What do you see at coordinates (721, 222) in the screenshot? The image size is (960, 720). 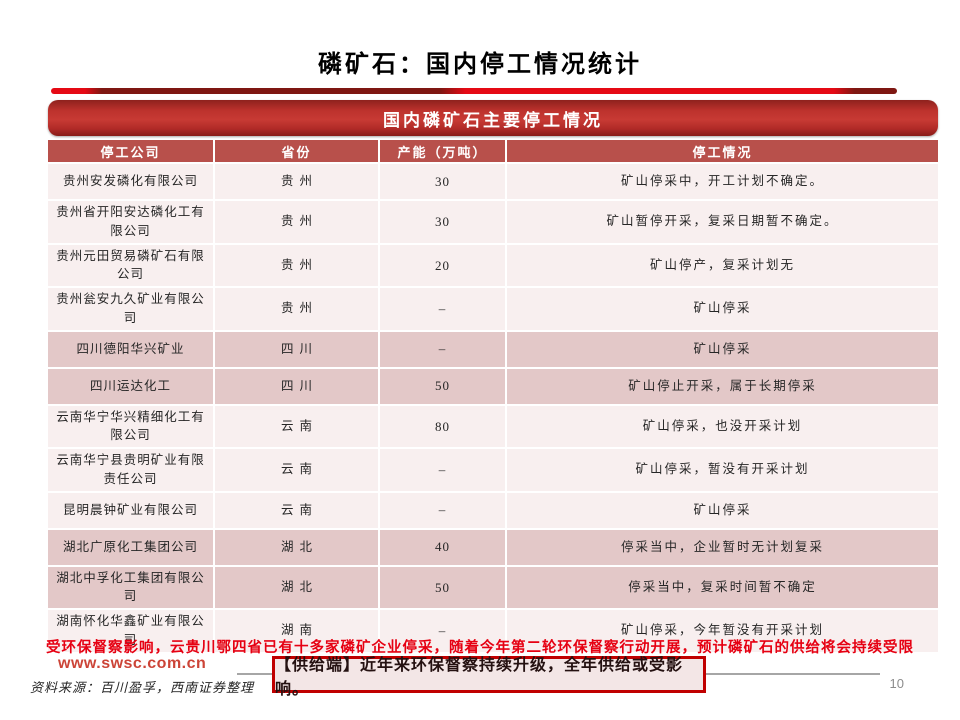 I see `cell-status: 矿山暂停开采，复采日期暂不确定。` at bounding box center [721, 222].